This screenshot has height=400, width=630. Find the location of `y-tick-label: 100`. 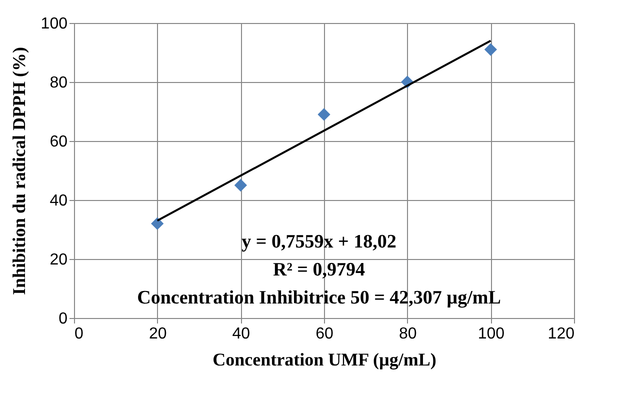

y-tick-label: 100 is located at coordinates (54, 24).